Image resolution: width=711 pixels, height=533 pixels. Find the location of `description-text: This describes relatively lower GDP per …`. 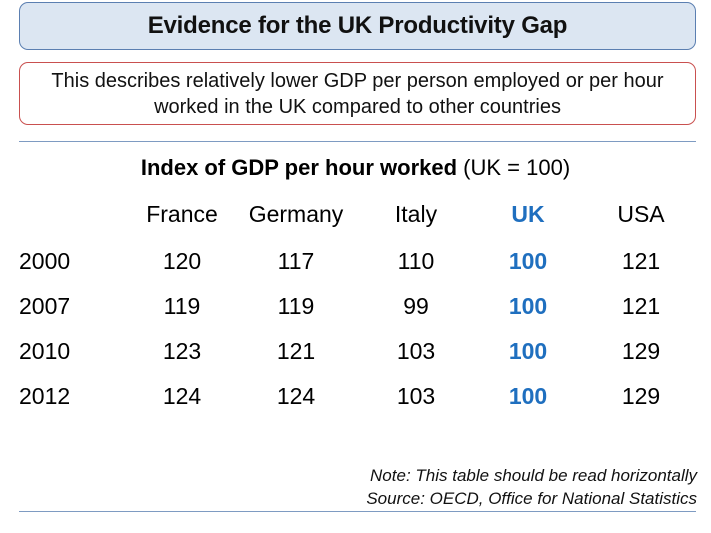

description-text: This describes relatively lower GDP per … is located at coordinates (357, 93).